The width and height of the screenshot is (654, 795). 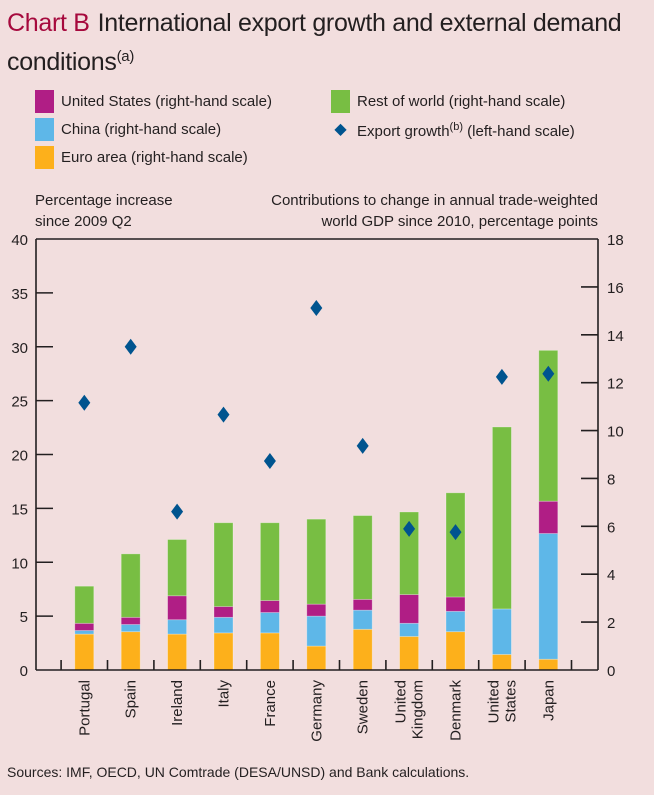 I want to click on x-axis-category-label: Denmark, so click(x=456, y=710).